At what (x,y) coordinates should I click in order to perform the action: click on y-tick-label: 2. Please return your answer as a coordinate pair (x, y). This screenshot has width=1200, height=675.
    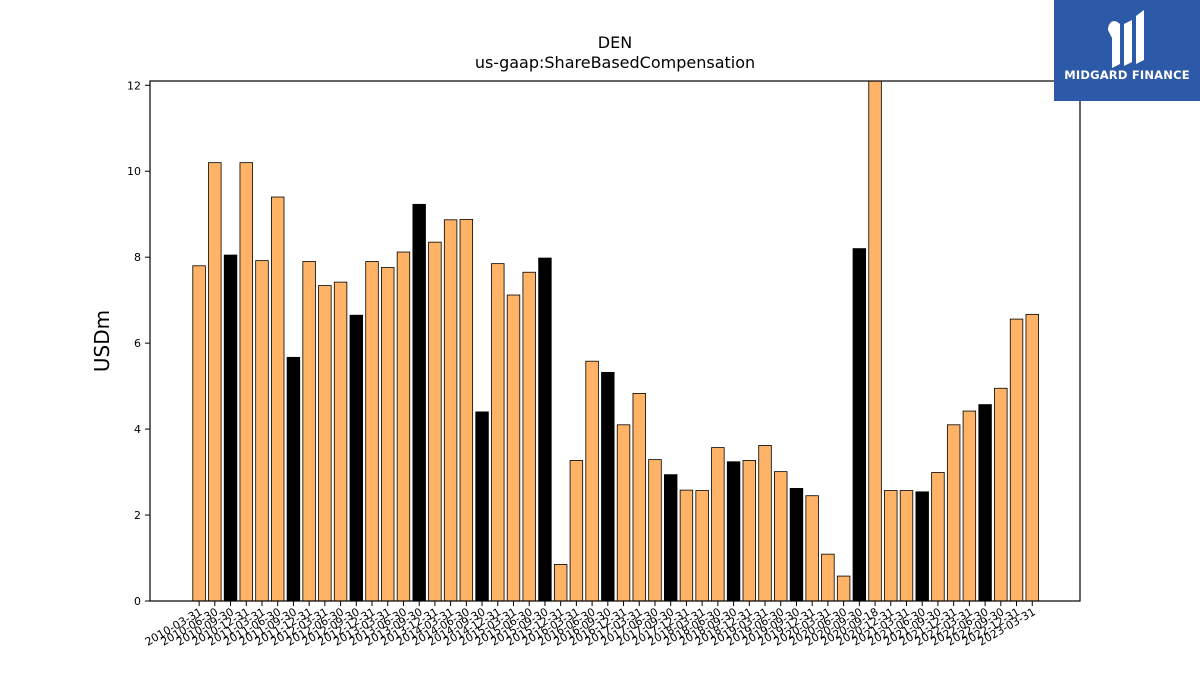
    Looking at the image, I should click on (137, 515).